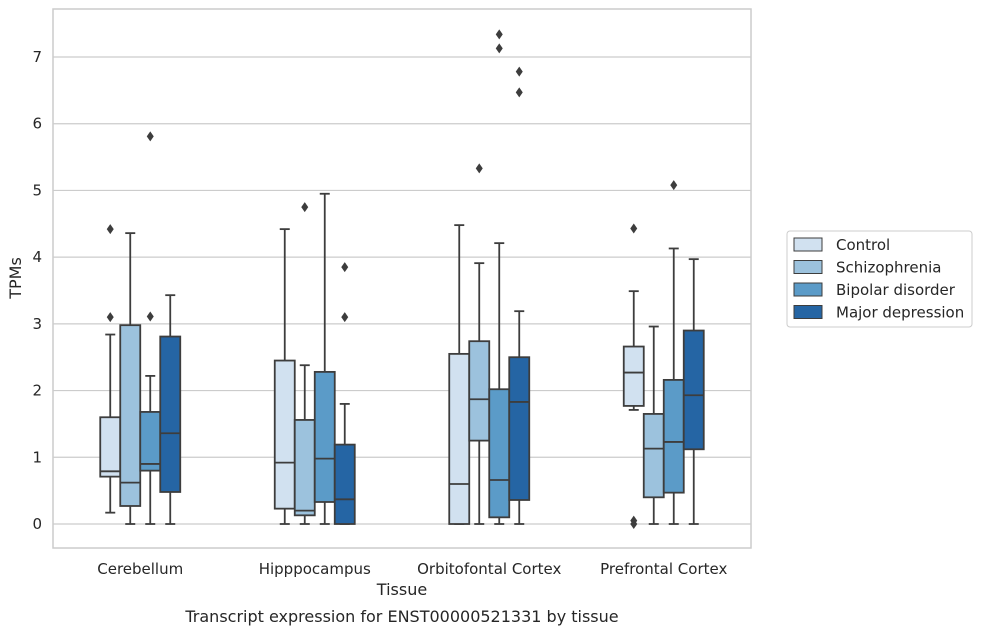 This screenshot has width=983, height=634. I want to click on legend-label: Major depression, so click(900, 313).